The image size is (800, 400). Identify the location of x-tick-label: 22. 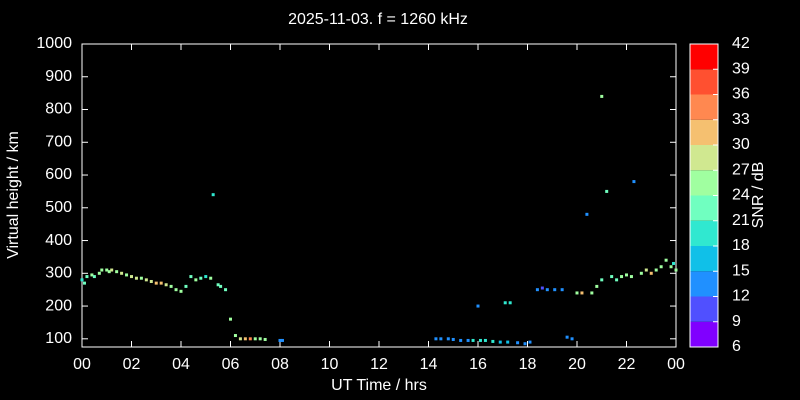
(627, 364).